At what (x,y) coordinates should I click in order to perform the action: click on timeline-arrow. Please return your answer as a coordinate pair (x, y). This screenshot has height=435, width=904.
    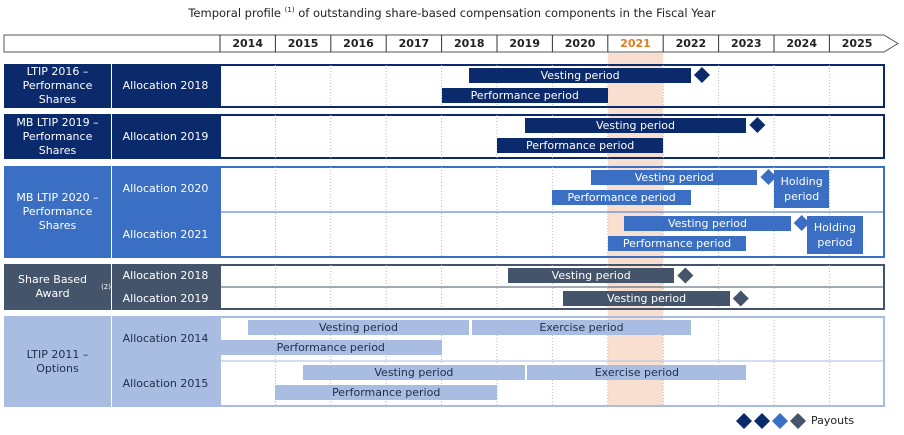
    Looking at the image, I should click on (451, 43).